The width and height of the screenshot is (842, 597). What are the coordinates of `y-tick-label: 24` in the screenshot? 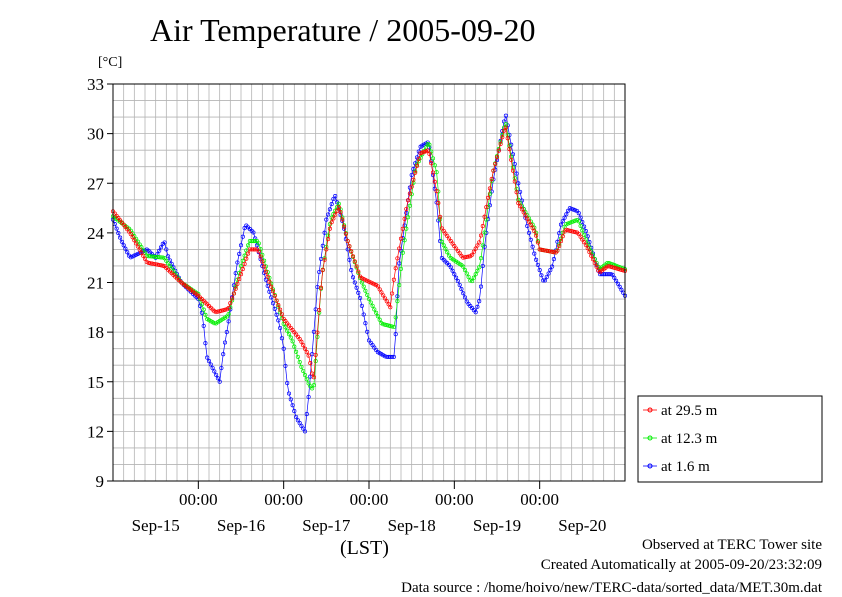 It's located at (96, 233).